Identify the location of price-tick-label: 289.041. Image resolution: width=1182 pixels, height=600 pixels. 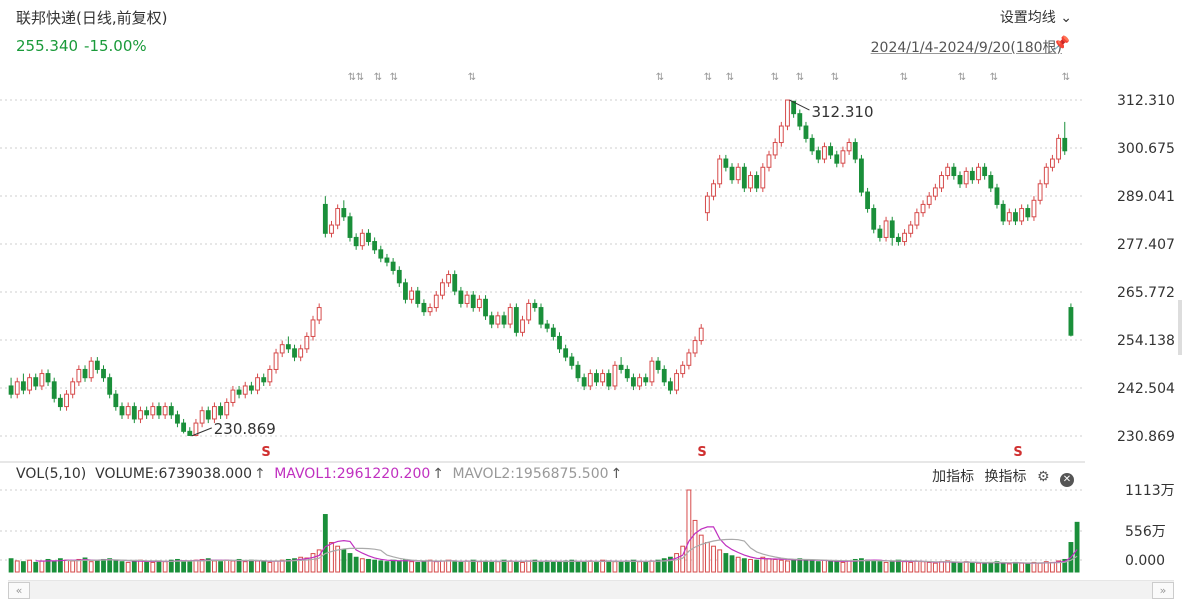
(1146, 197).